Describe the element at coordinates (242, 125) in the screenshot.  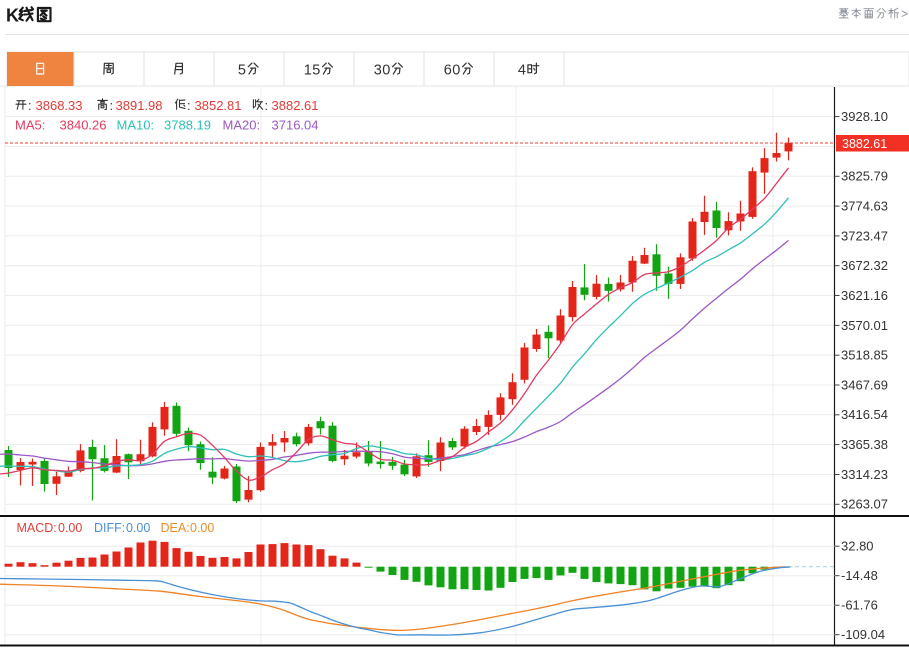
I see `svg-text: MA20:` at that location.